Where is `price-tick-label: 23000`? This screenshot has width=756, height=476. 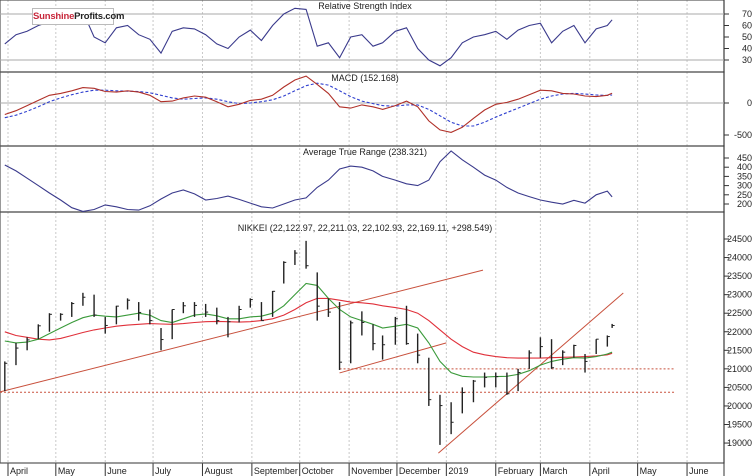
price-tick-label: 23000 is located at coordinates (739, 295).